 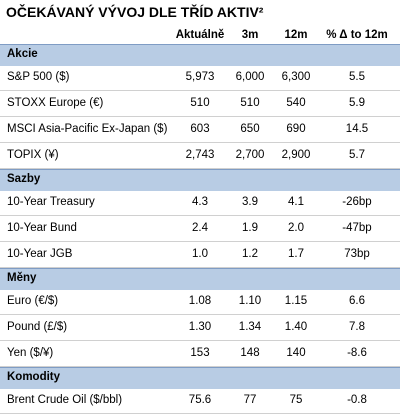 I want to click on section-header: Měny, so click(x=200, y=279).